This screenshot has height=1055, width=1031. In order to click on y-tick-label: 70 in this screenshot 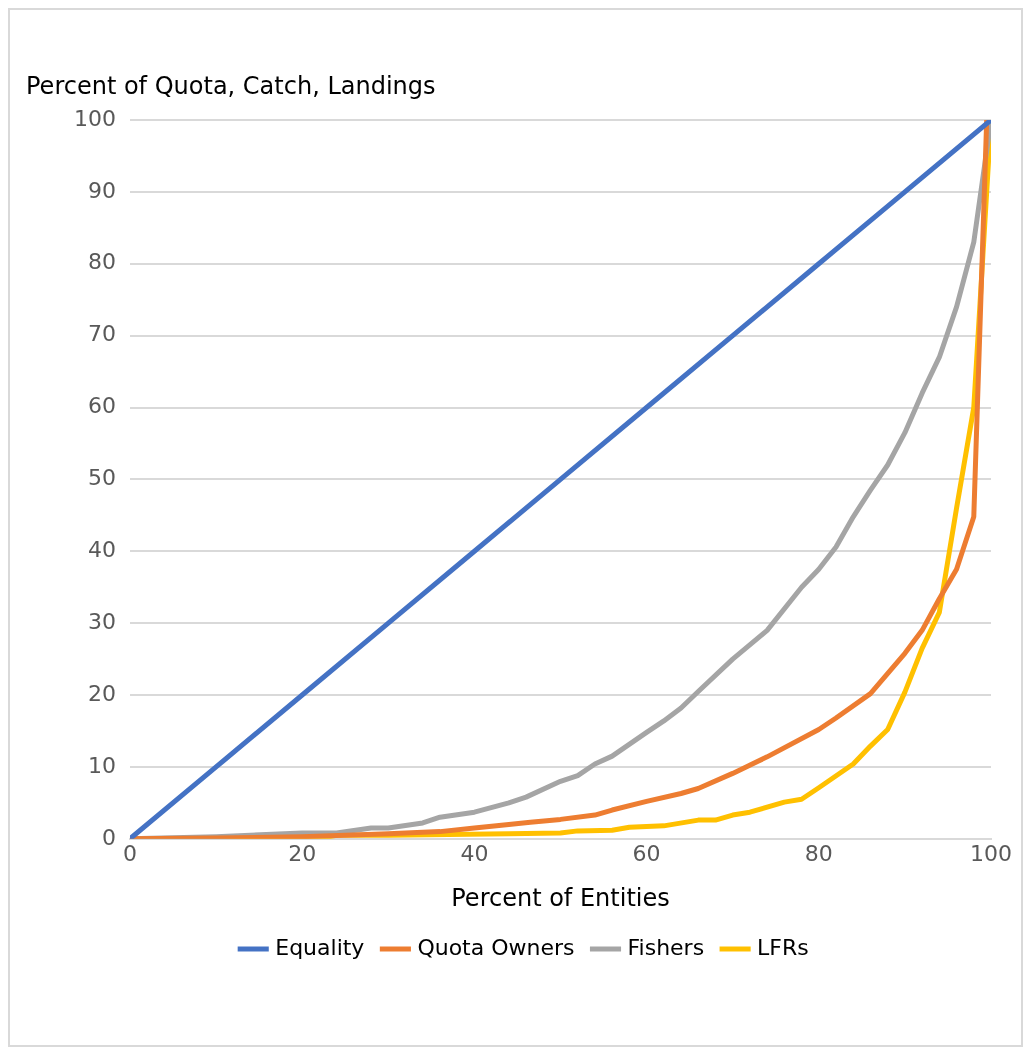, I will do `click(101, 334)`.